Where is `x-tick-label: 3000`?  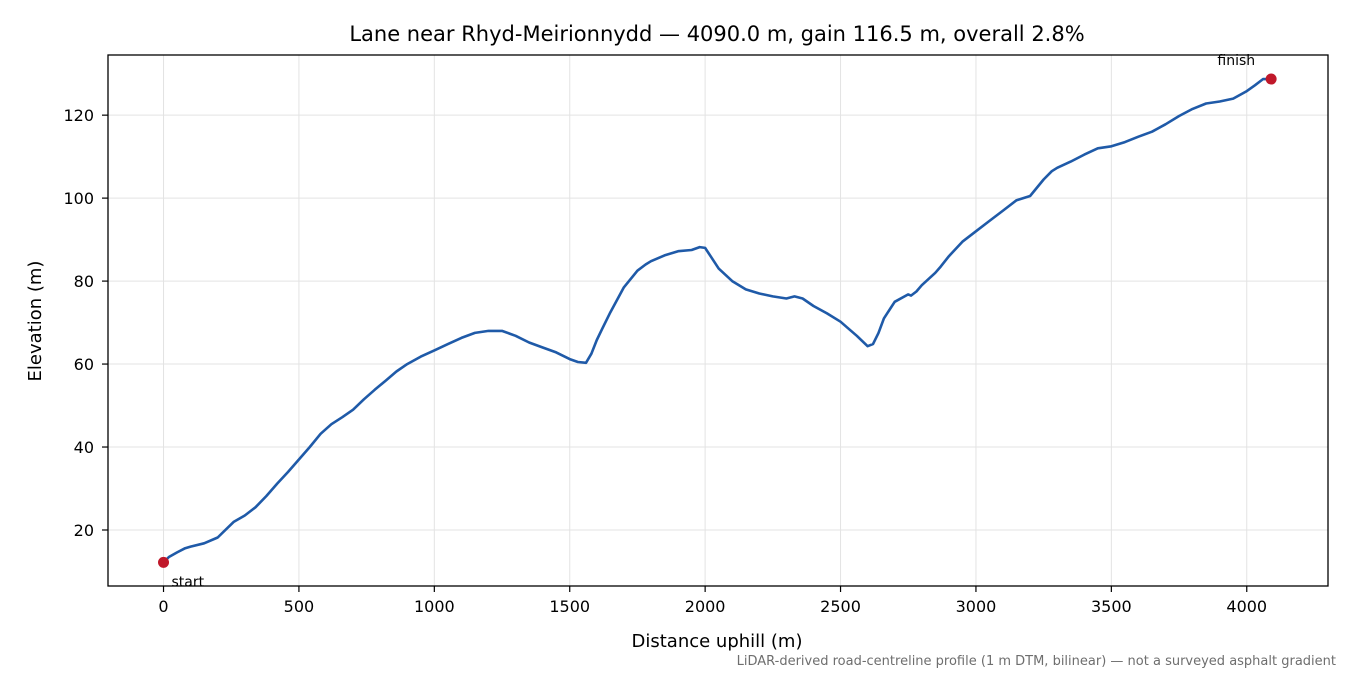 x-tick-label: 3000 is located at coordinates (976, 606).